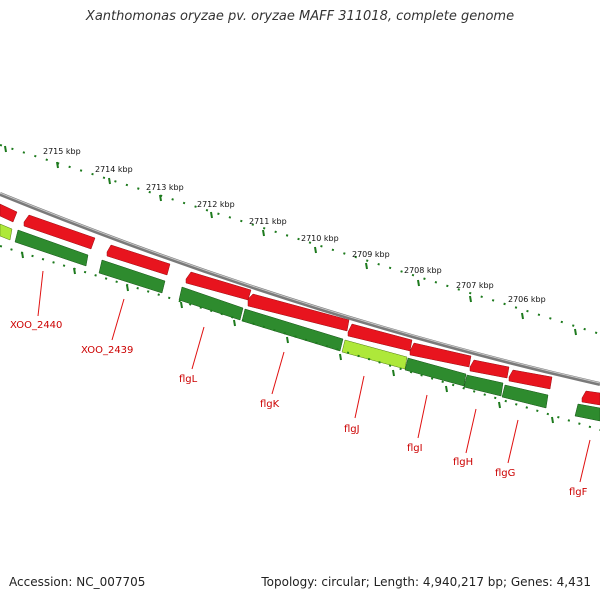 This screenshot has width=600, height=600. Describe the element at coordinates (165, 187) in the screenshot. I see `ruler-label: 2713 kbp` at that location.